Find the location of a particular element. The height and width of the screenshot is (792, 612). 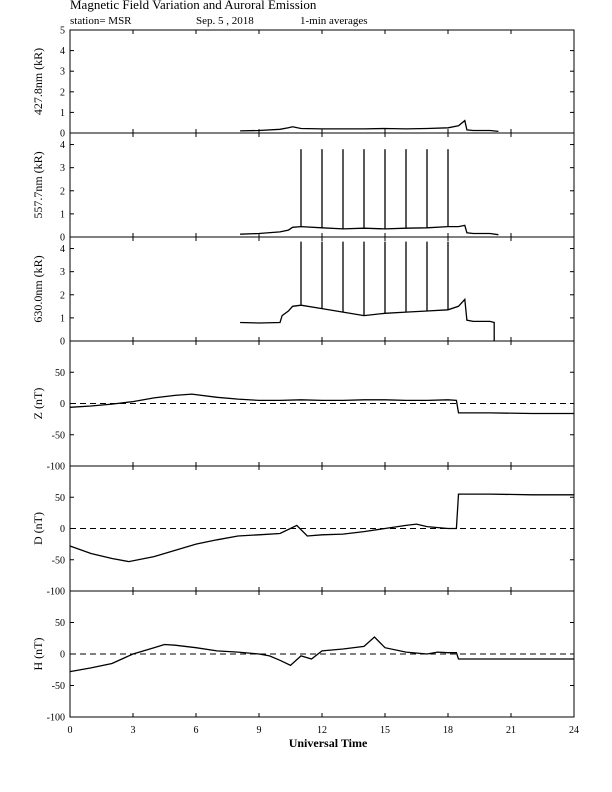

x-tick-label: 15 is located at coordinates (385, 730).